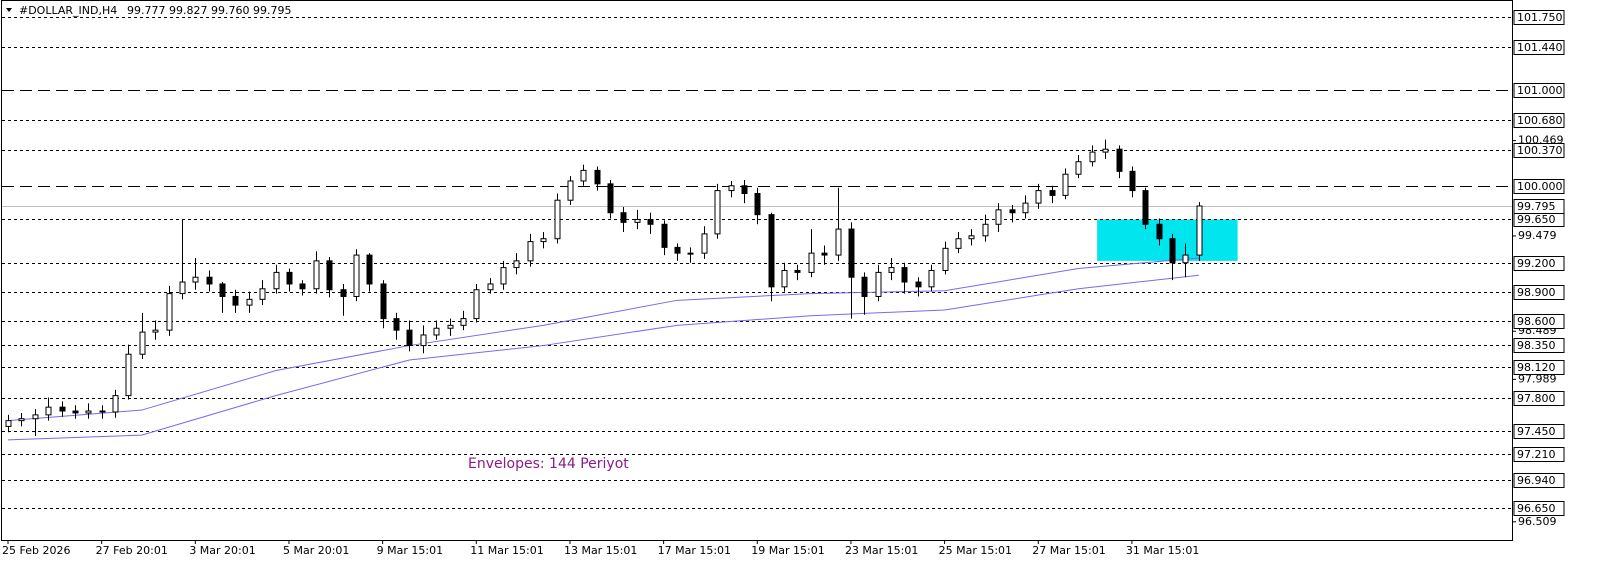 The width and height of the screenshot is (1606, 577). Describe the element at coordinates (548, 464) in the screenshot. I see `annotation: Envelopes: 144 Periyot` at that location.